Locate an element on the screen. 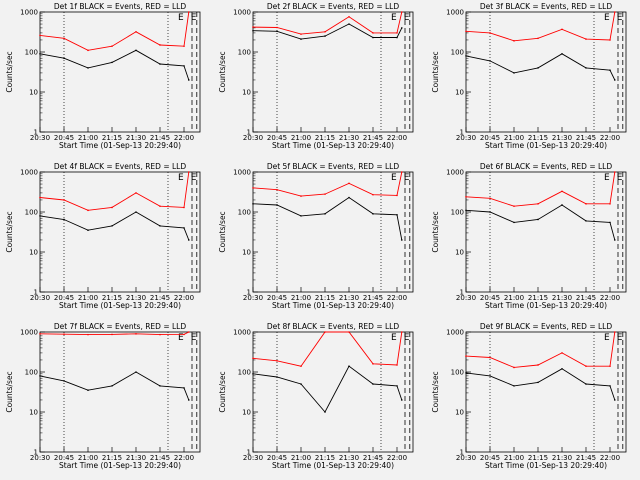 This screenshot has height=480, width=640. x-tick-label: 20:45 is located at coordinates (64, 298).